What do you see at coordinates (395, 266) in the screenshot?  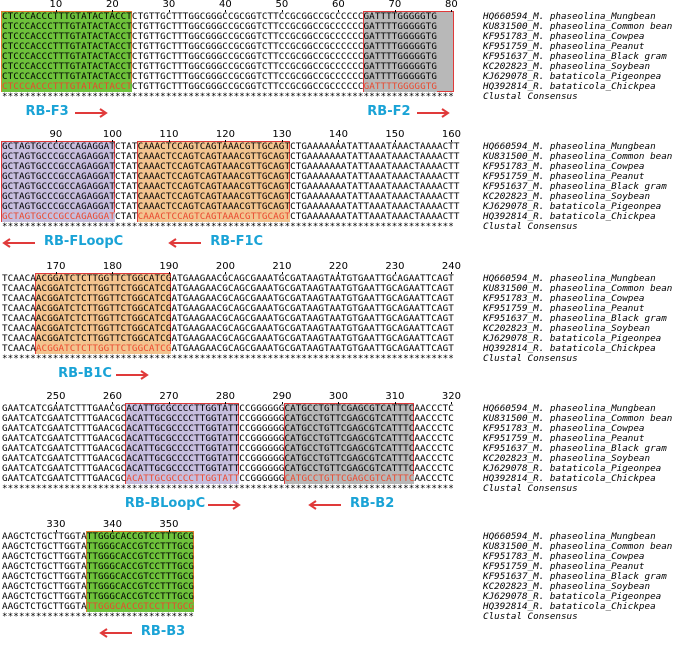 I see `position-tick: 230` at bounding box center [395, 266].